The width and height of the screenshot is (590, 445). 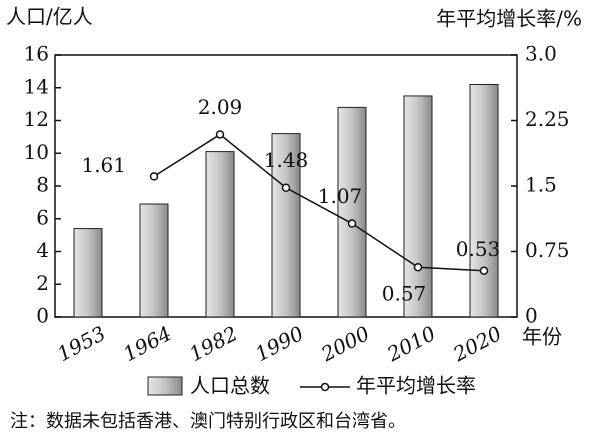 I want to click on y-tick-label: 10, so click(x=36, y=152).